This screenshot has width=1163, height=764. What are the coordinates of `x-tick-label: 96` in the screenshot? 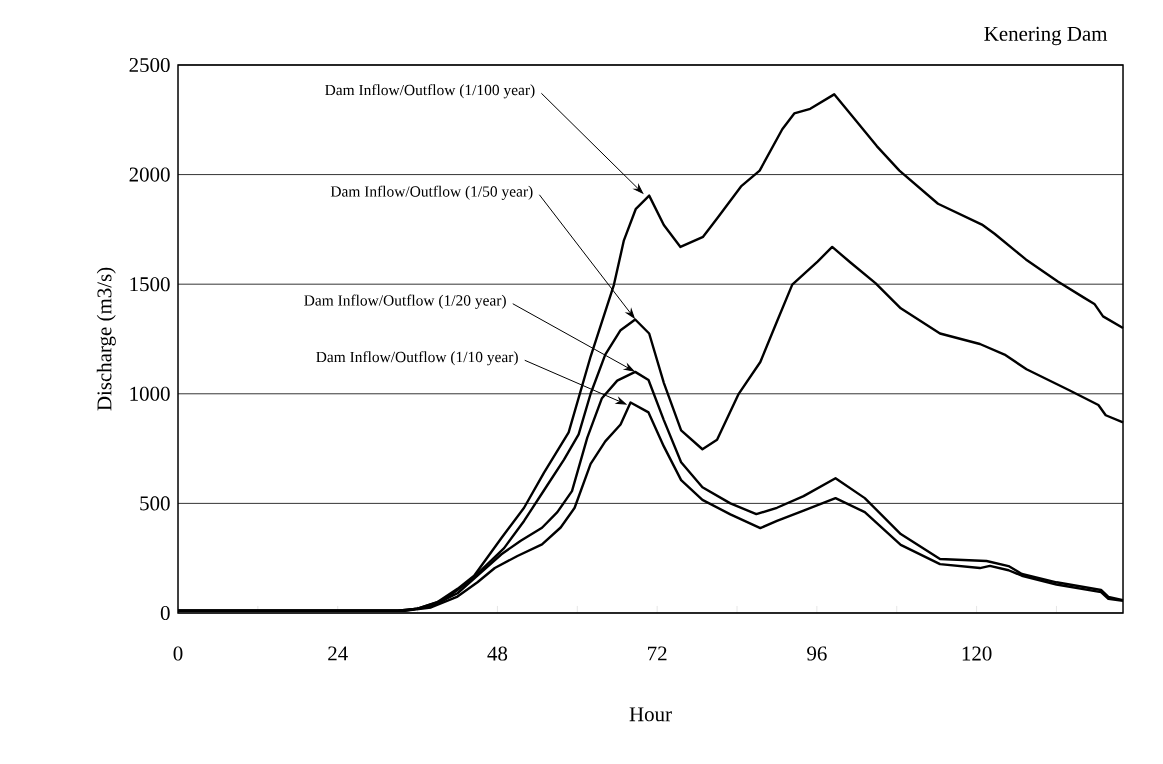 It's located at (817, 653).